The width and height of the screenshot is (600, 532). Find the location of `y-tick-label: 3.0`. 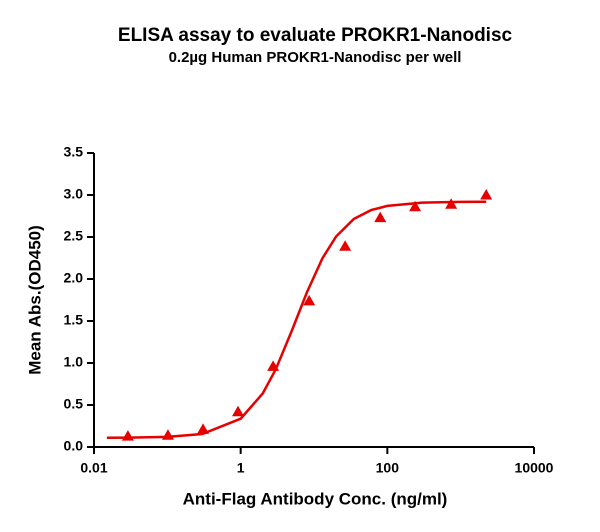

y-tick-label: 3.0 is located at coordinates (74, 194).